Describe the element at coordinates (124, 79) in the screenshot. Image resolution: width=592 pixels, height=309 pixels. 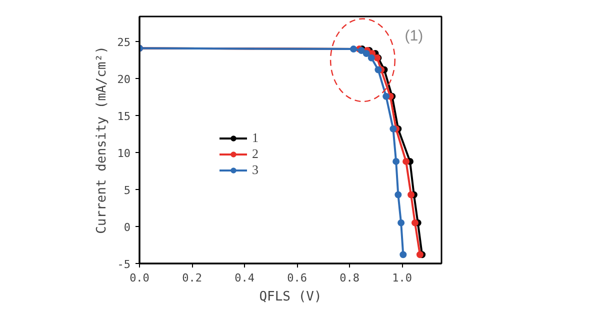
I see `y-tick-label: 20` at that location.